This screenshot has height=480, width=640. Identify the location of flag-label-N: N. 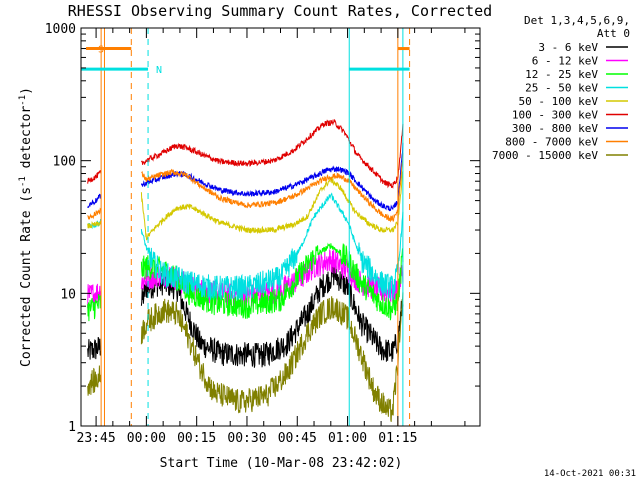
(159, 70).